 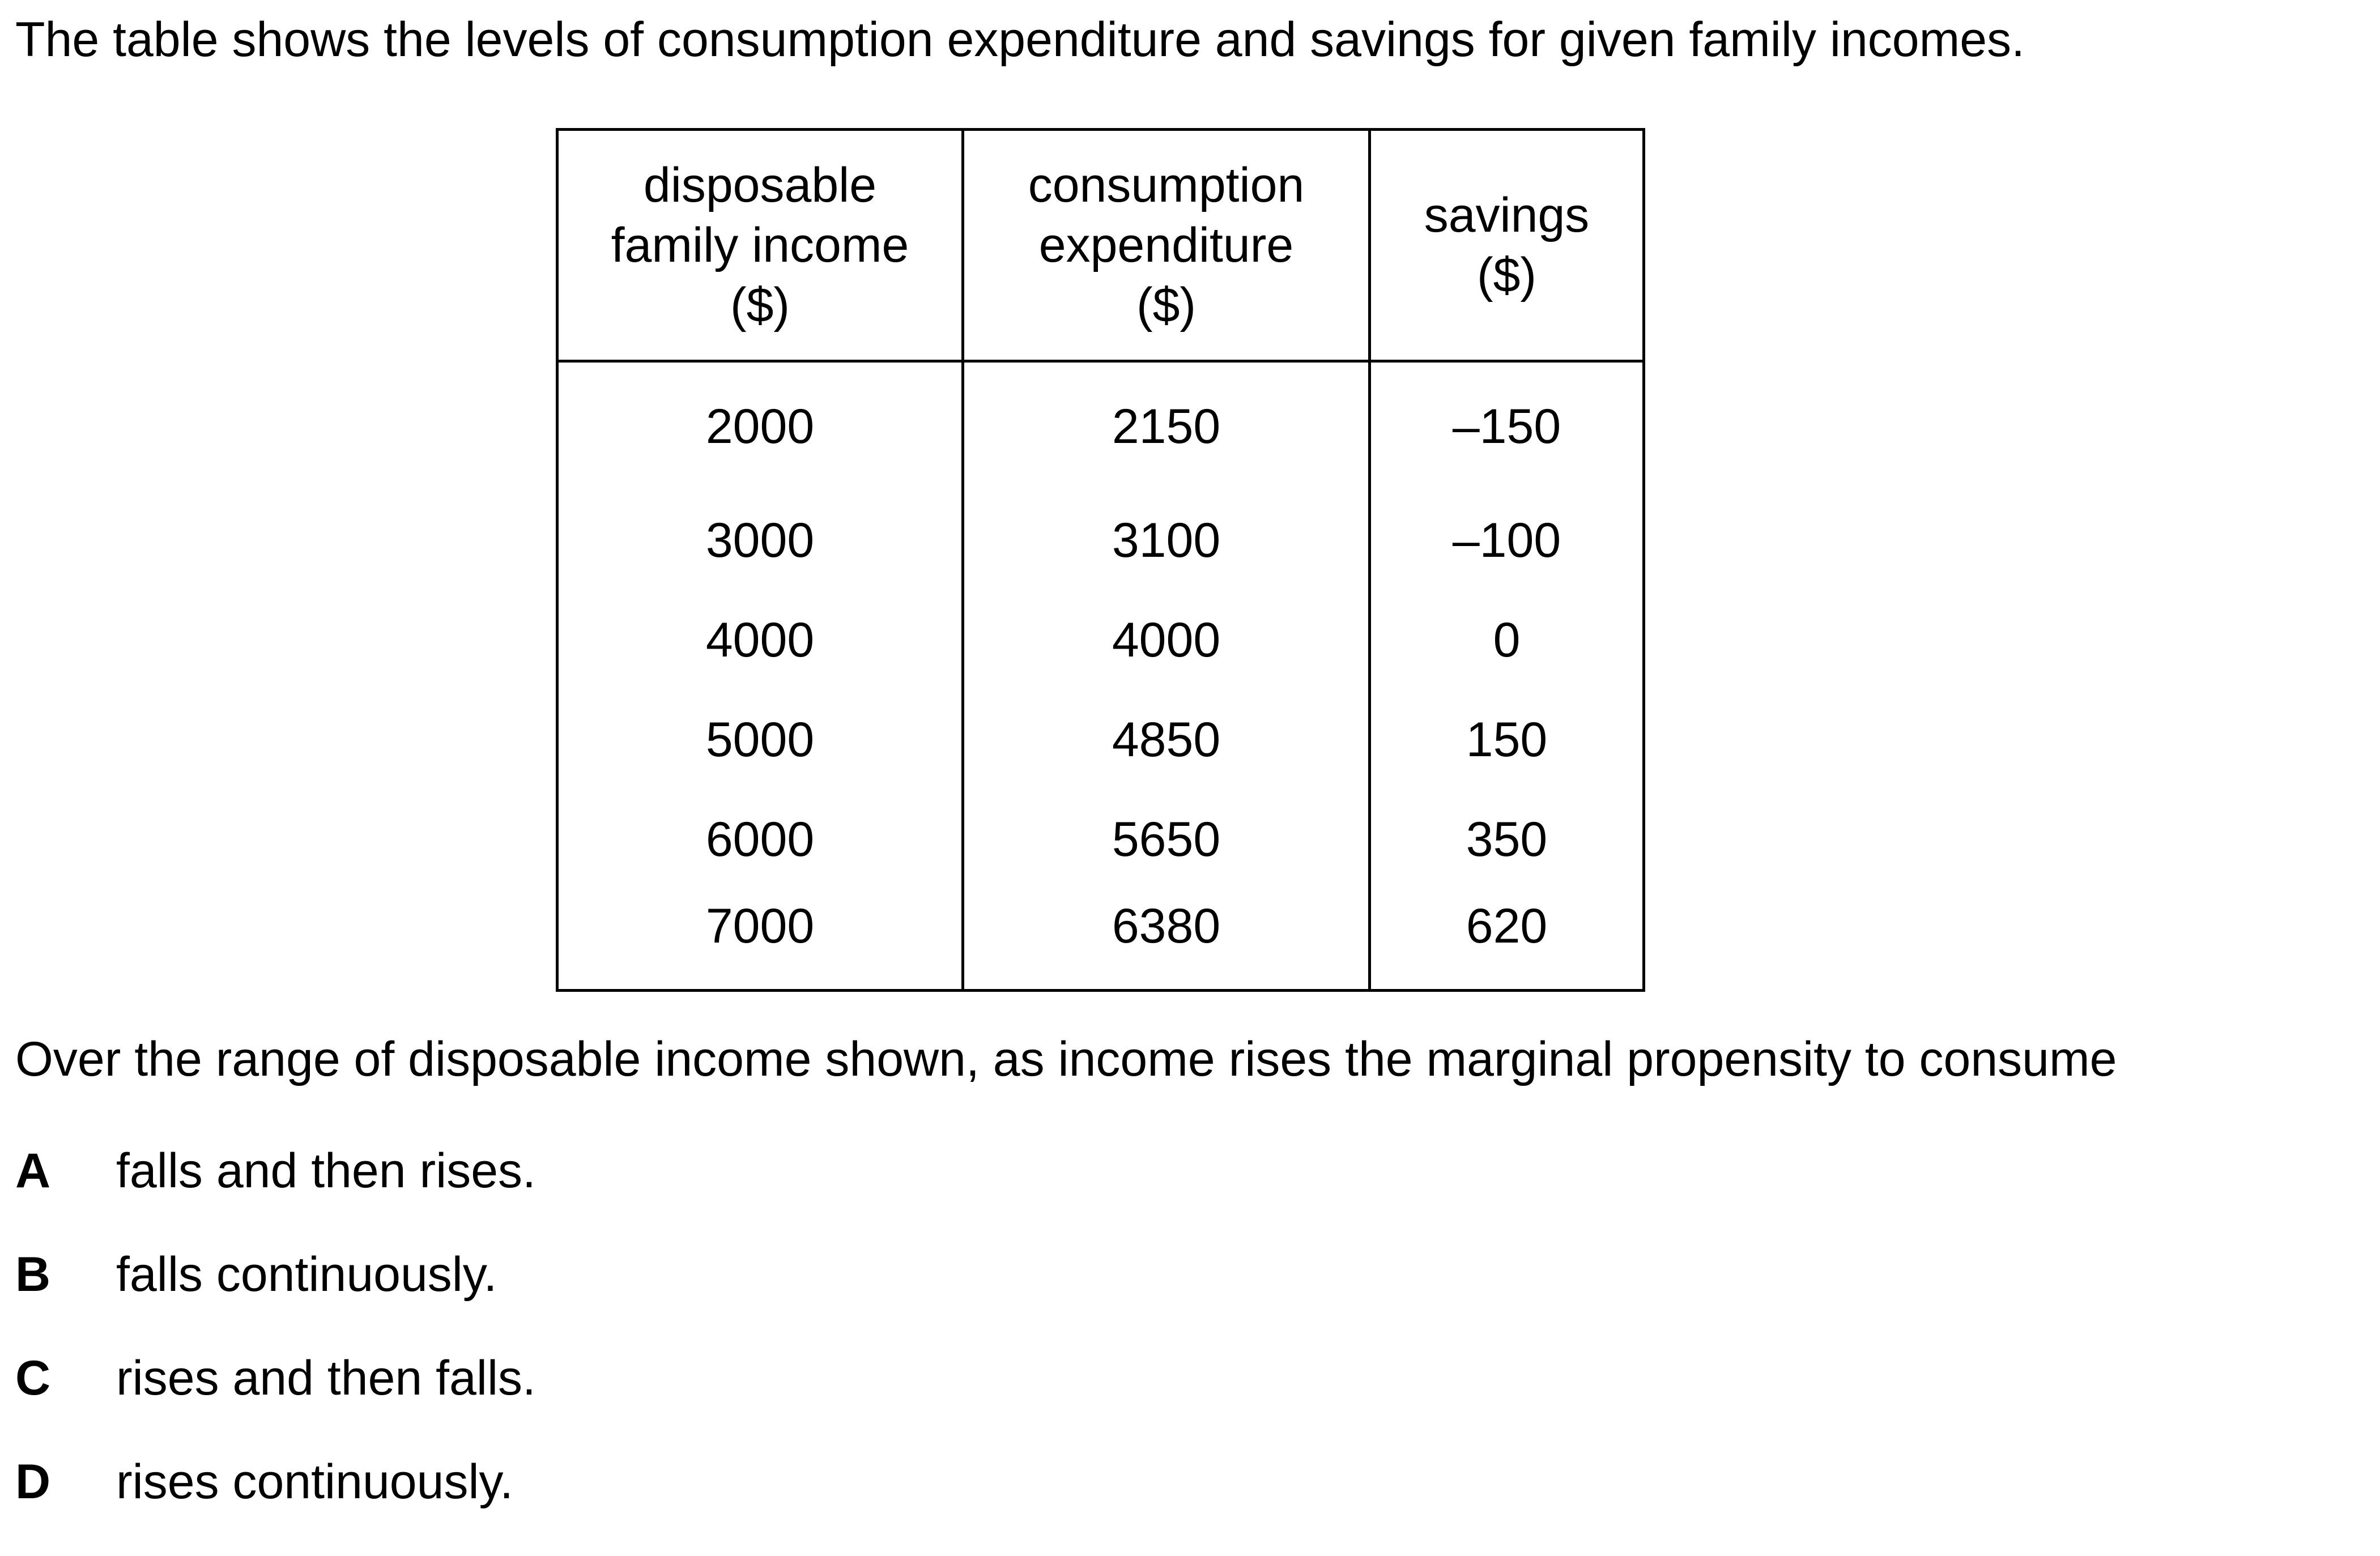 I want to click on cell-savings: 150, so click(x=1506, y=740).